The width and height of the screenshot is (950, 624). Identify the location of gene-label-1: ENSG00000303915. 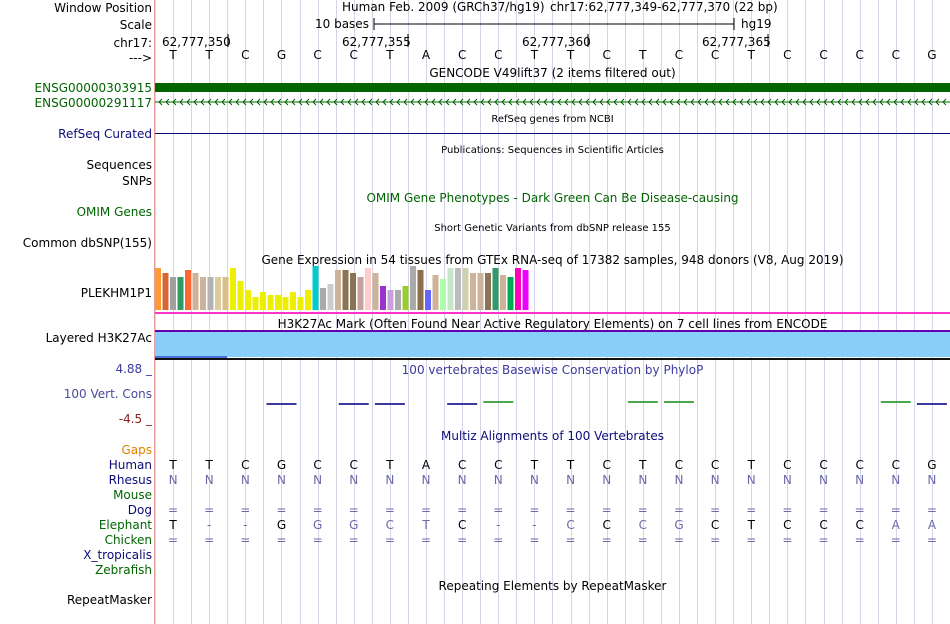
(93, 88).